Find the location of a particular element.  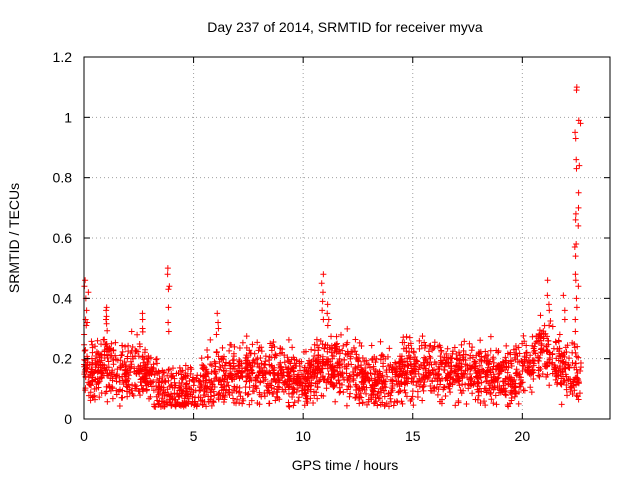

y-tick-label: 0.4 is located at coordinates (63, 298).